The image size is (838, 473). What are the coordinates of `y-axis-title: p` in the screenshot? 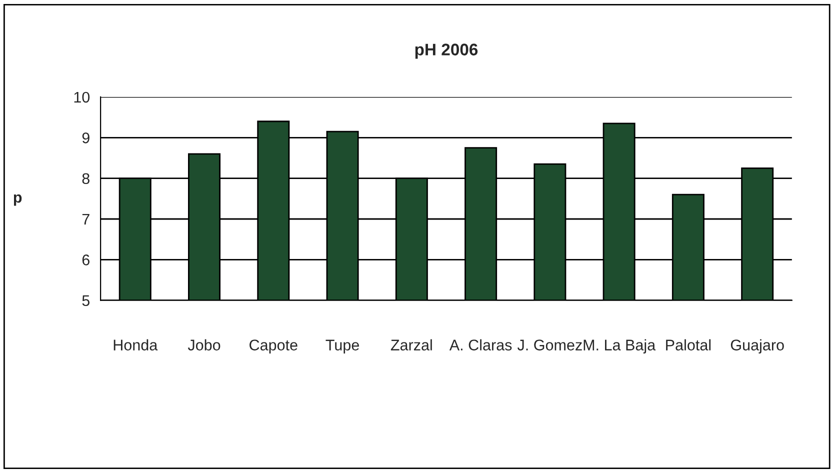 It's located at (18, 200).